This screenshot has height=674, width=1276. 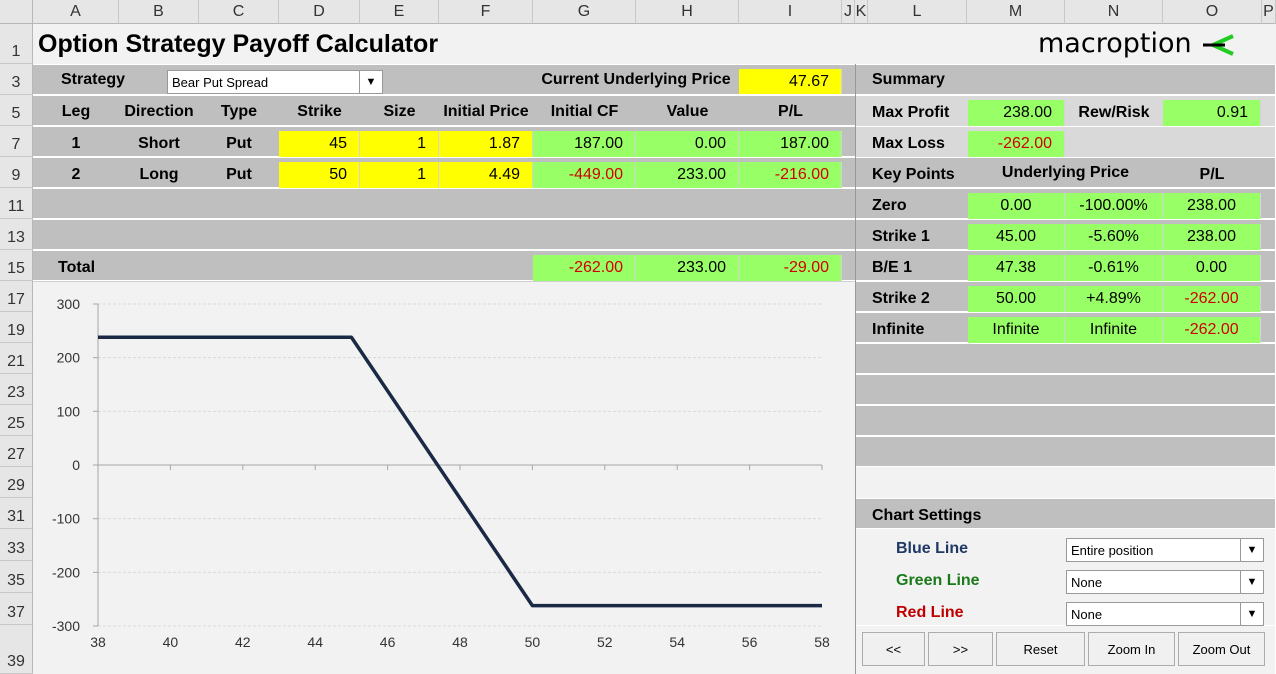 What do you see at coordinates (16, 545) in the screenshot?
I see `row-header: 33` at bounding box center [16, 545].